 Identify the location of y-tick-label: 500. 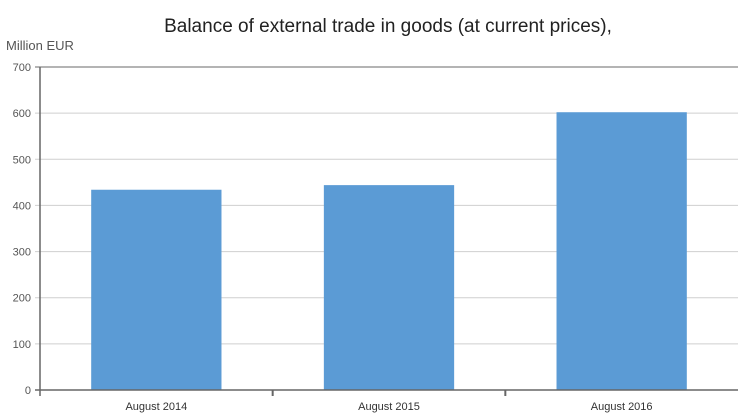
(22, 160).